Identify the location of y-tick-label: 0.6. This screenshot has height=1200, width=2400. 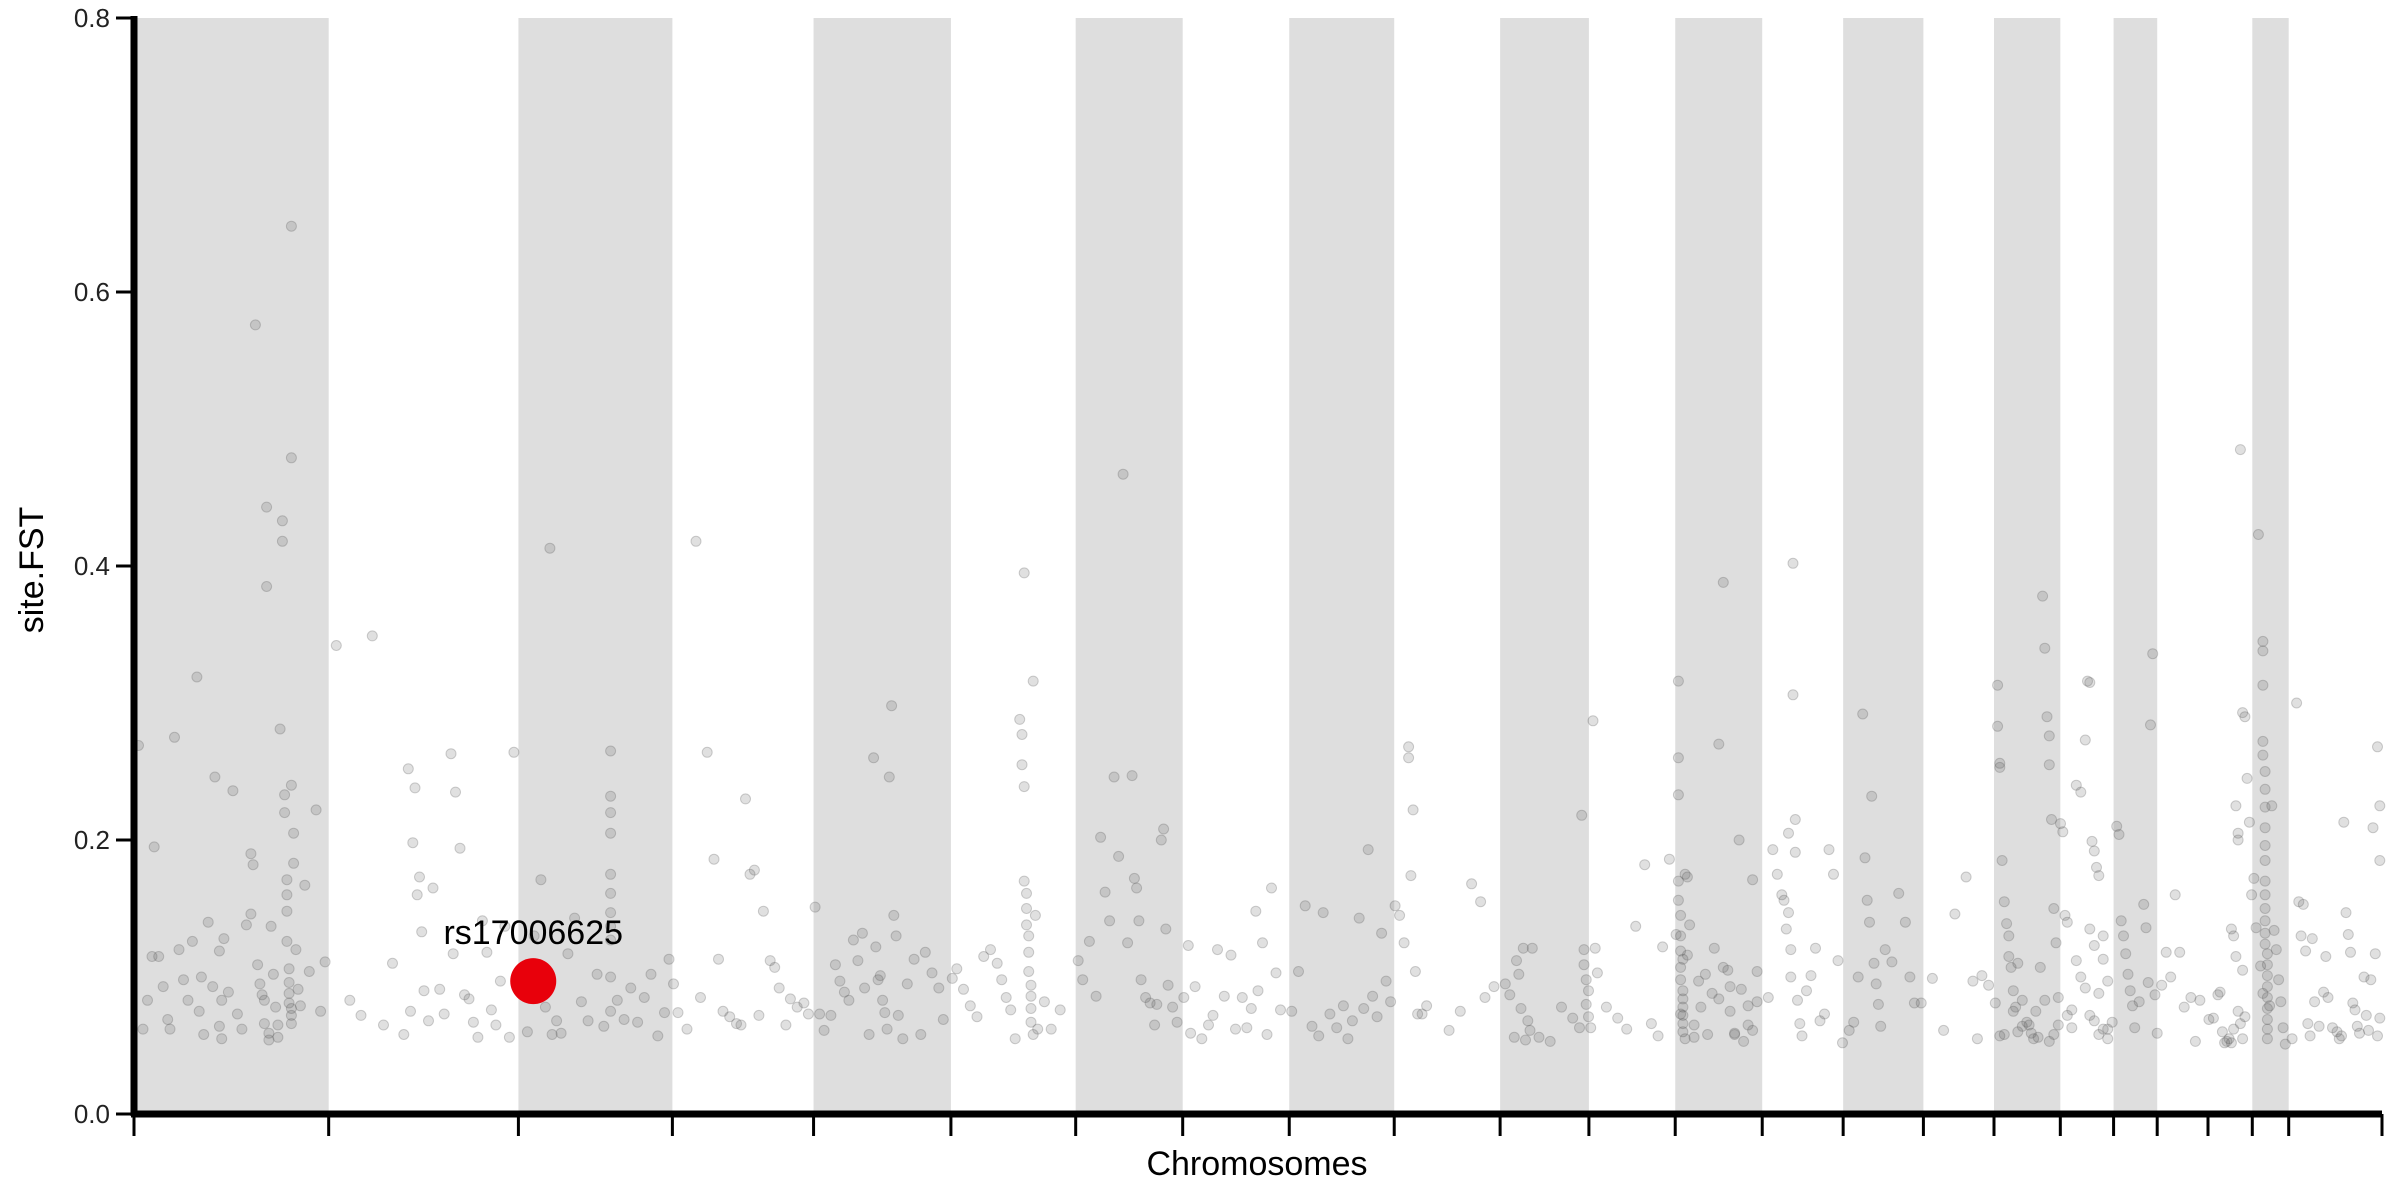
(92, 292).